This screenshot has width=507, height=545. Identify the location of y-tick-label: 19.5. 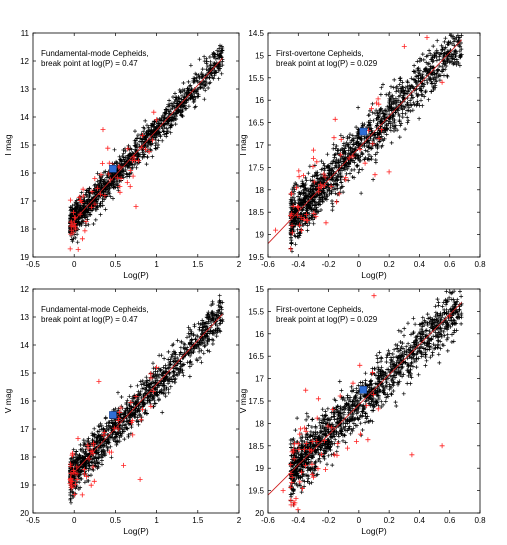
(256, 257).